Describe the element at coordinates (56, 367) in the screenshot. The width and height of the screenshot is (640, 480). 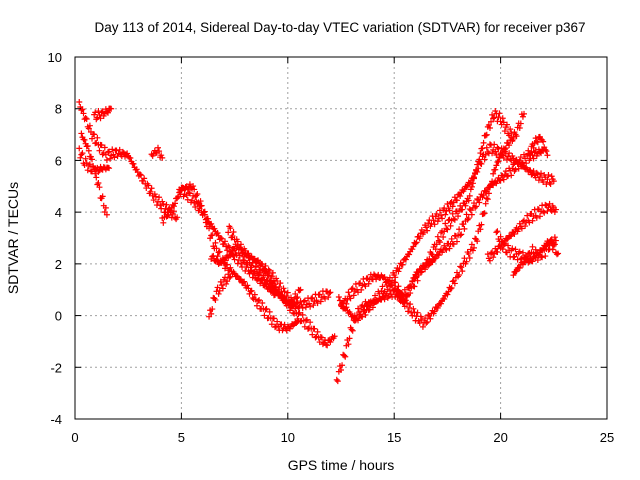
I see `y-tick-label: -2` at that location.